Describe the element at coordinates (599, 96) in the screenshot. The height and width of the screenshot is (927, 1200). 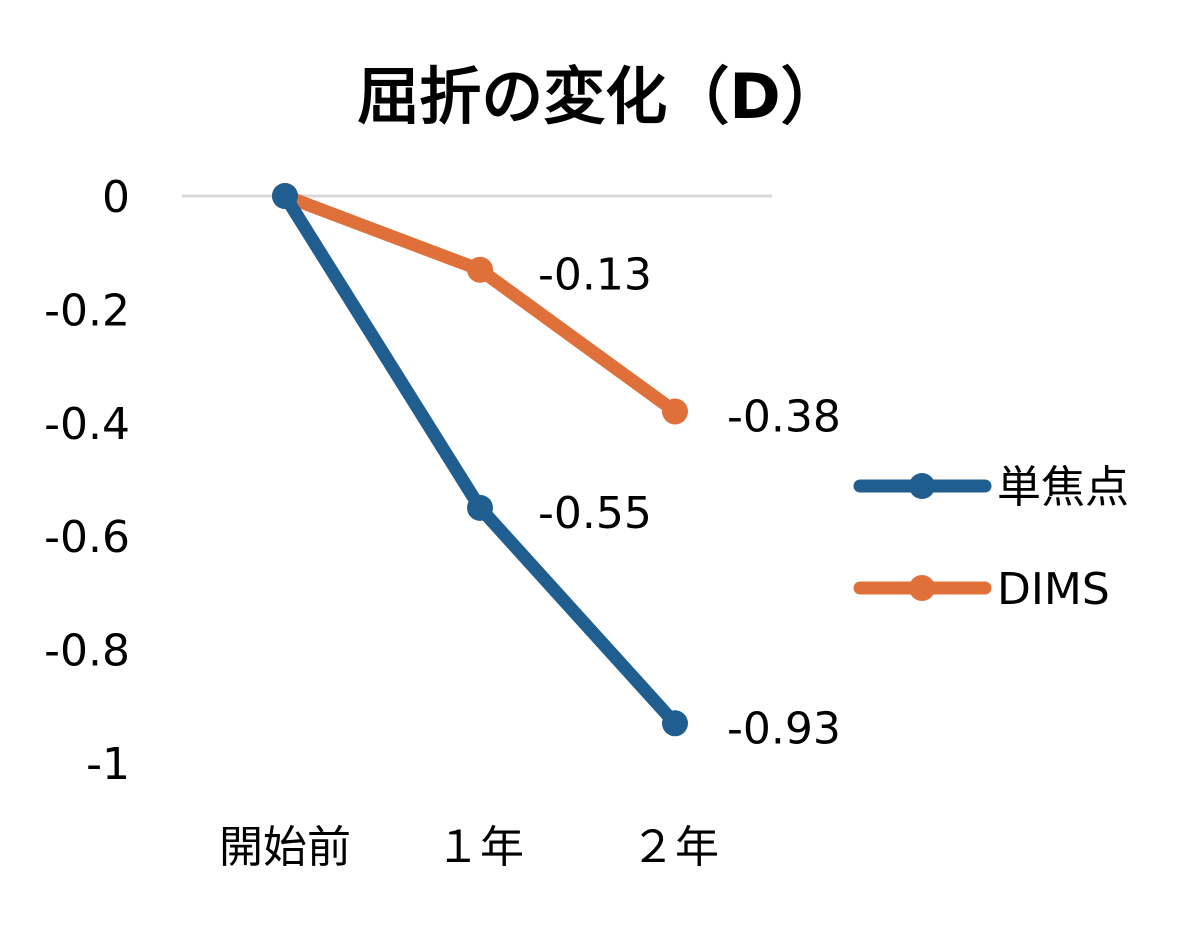
I see `chart-title: 屈折の変化（D）` at that location.